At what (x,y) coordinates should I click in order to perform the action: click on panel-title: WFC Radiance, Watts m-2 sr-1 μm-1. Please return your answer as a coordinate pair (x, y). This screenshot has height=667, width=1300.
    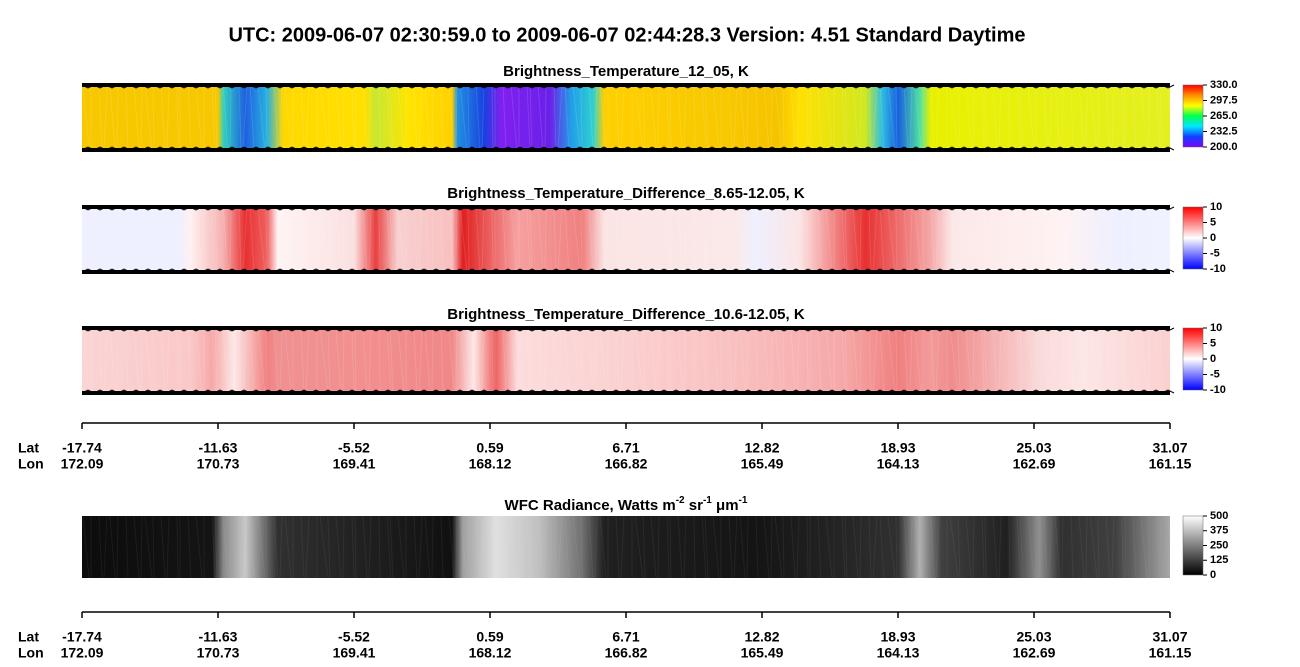
    Looking at the image, I should click on (626, 504).